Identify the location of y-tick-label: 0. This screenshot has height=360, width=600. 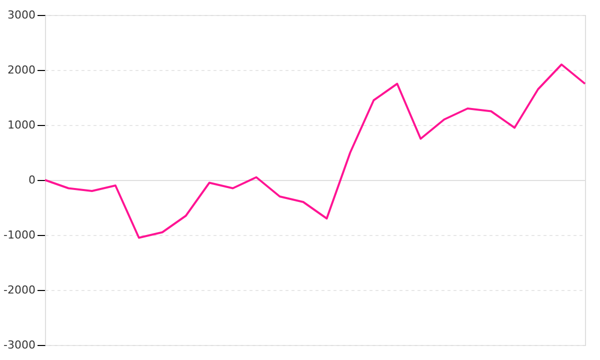
(32, 180).